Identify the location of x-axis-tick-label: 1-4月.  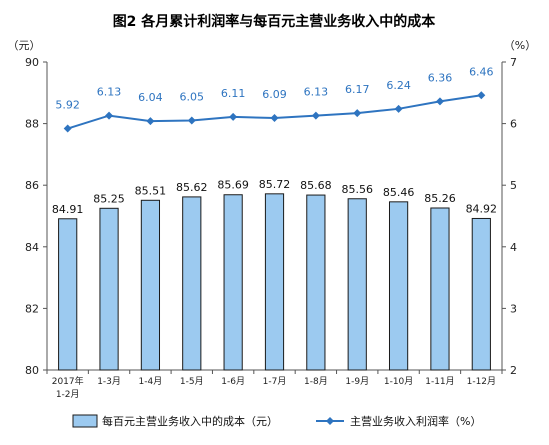
(151, 381).